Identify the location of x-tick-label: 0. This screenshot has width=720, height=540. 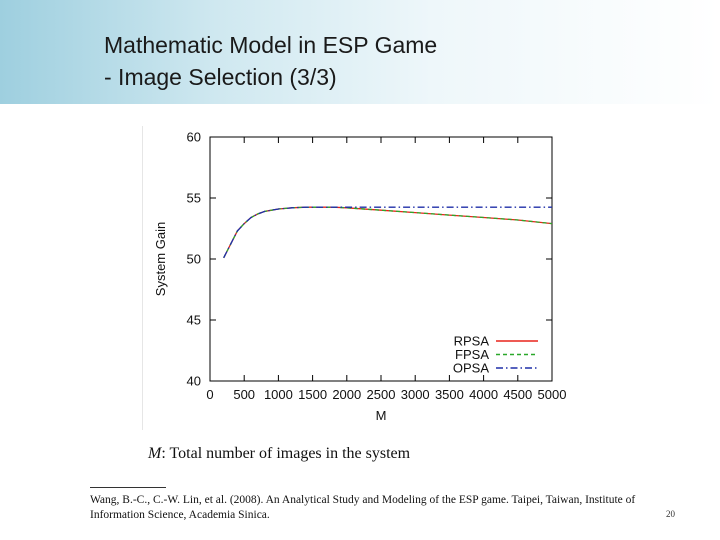
(209, 394).